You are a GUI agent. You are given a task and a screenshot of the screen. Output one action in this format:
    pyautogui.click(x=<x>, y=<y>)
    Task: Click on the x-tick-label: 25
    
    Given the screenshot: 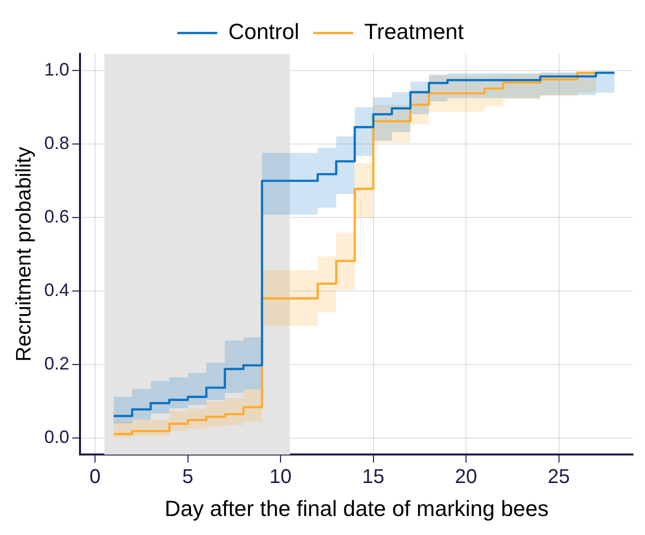 What is the action you would take?
    pyautogui.click(x=559, y=477)
    